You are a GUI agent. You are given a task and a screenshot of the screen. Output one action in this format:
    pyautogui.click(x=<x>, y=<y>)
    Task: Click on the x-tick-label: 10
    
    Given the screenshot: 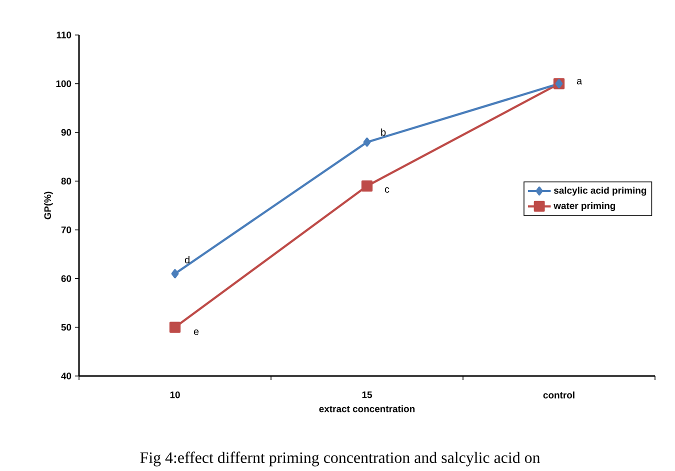 What is the action you would take?
    pyautogui.click(x=175, y=394)
    